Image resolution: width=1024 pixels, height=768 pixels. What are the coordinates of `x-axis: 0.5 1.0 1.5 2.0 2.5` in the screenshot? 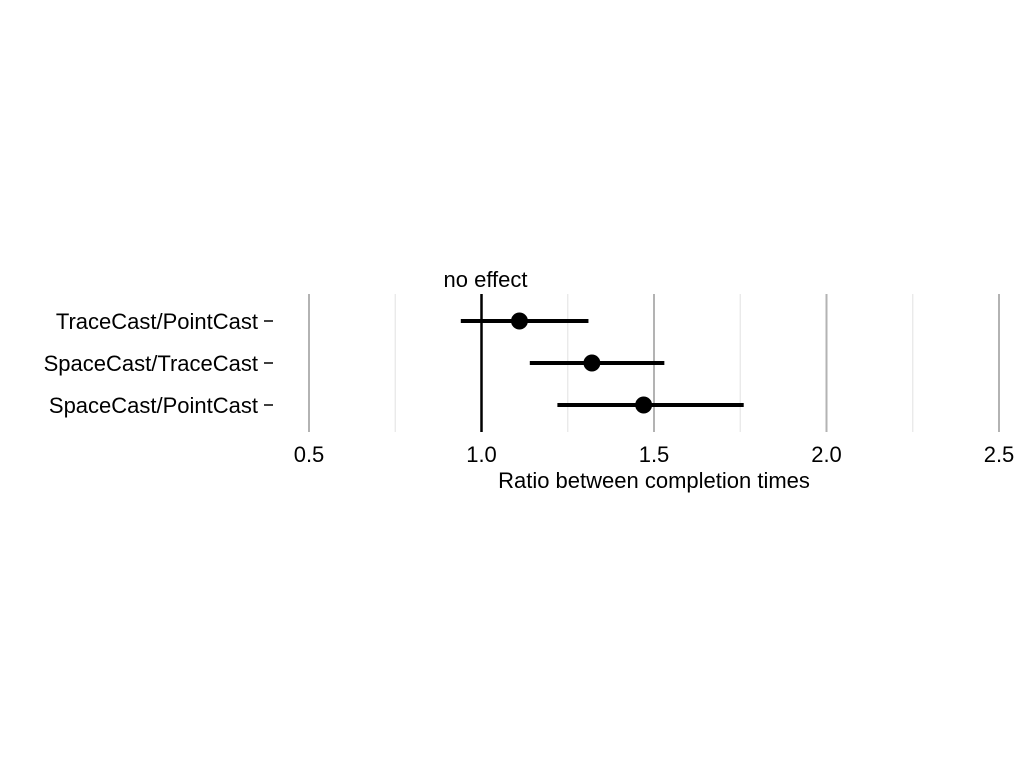 It's located at (654, 454).